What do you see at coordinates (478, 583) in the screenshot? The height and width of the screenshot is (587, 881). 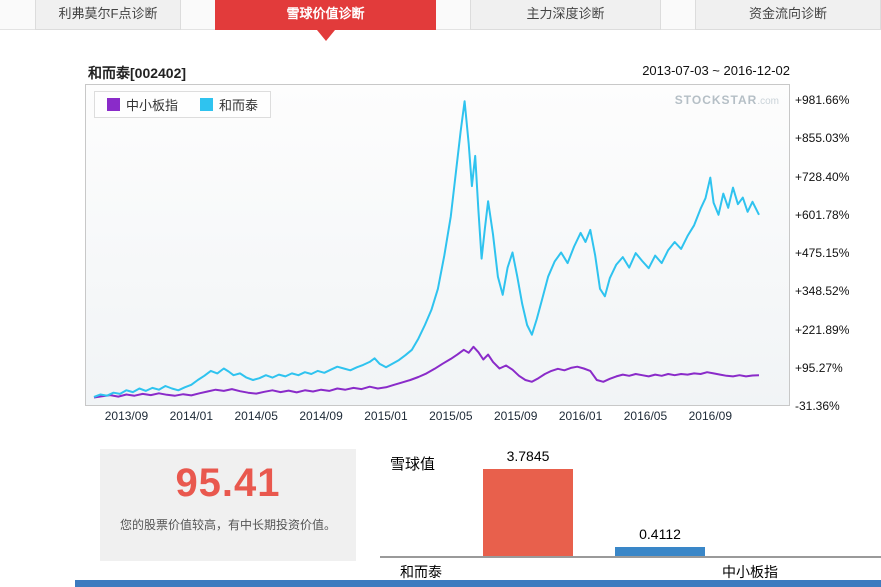 I see `bottom-blue-strip` at bounding box center [478, 583].